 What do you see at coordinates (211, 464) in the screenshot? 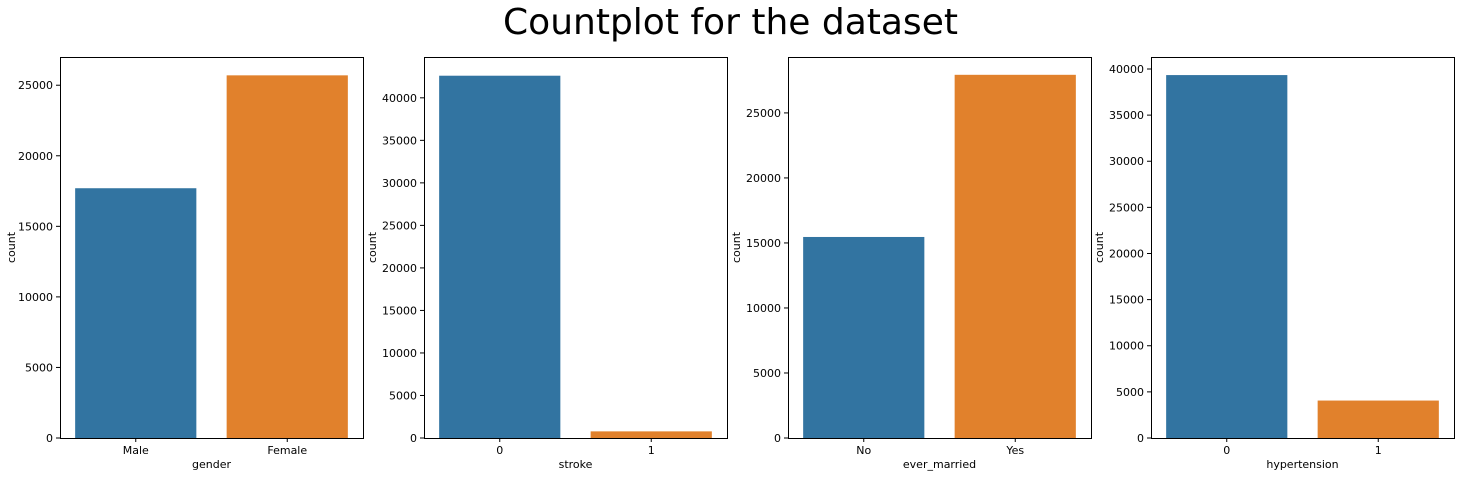
I see `x-axis-label: gender` at bounding box center [211, 464].